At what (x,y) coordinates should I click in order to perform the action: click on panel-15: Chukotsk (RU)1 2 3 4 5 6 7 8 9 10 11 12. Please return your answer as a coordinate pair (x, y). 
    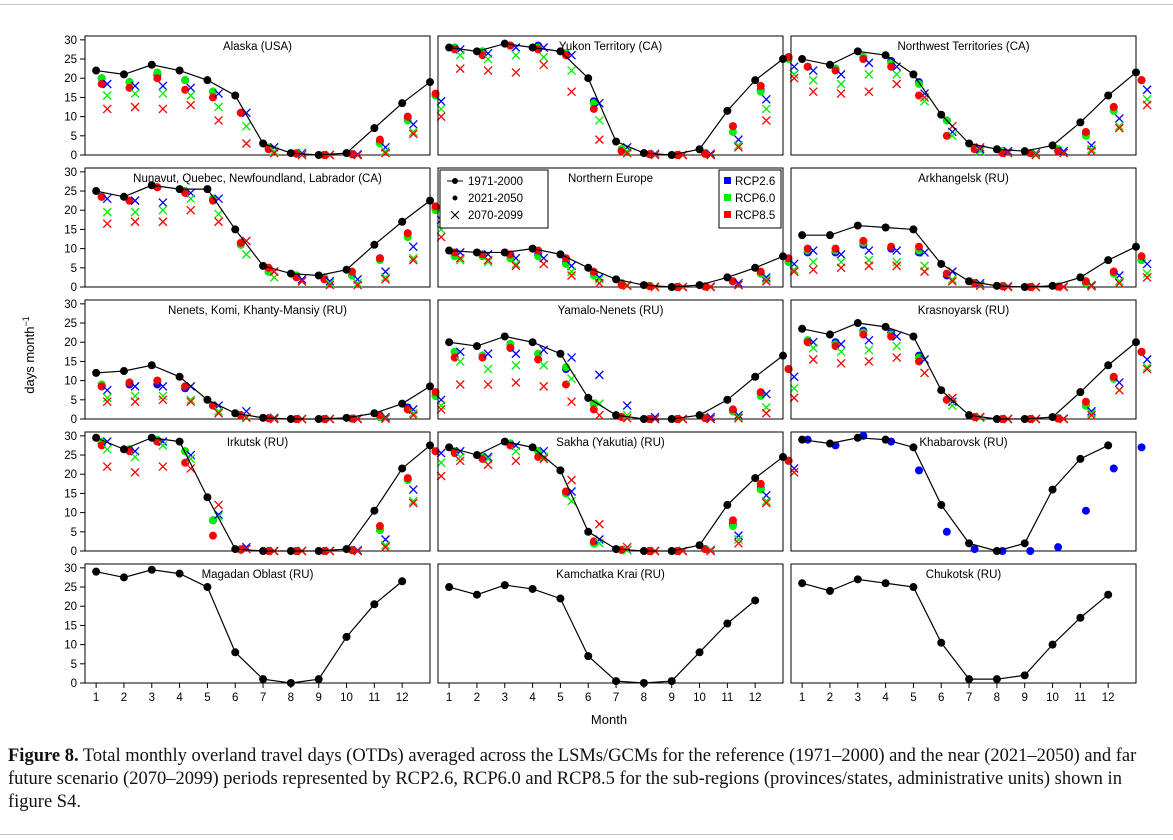
    Looking at the image, I should click on (963, 633).